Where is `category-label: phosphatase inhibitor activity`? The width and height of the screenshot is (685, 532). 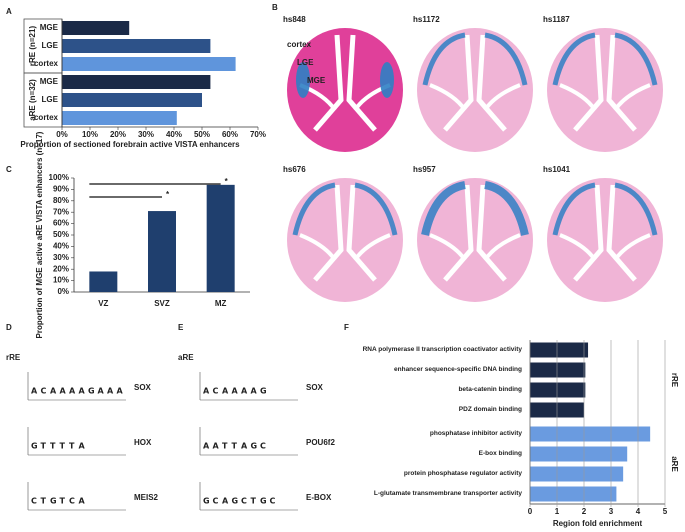
category-label: phosphatase inhibitor activity is located at coordinates (475, 433).